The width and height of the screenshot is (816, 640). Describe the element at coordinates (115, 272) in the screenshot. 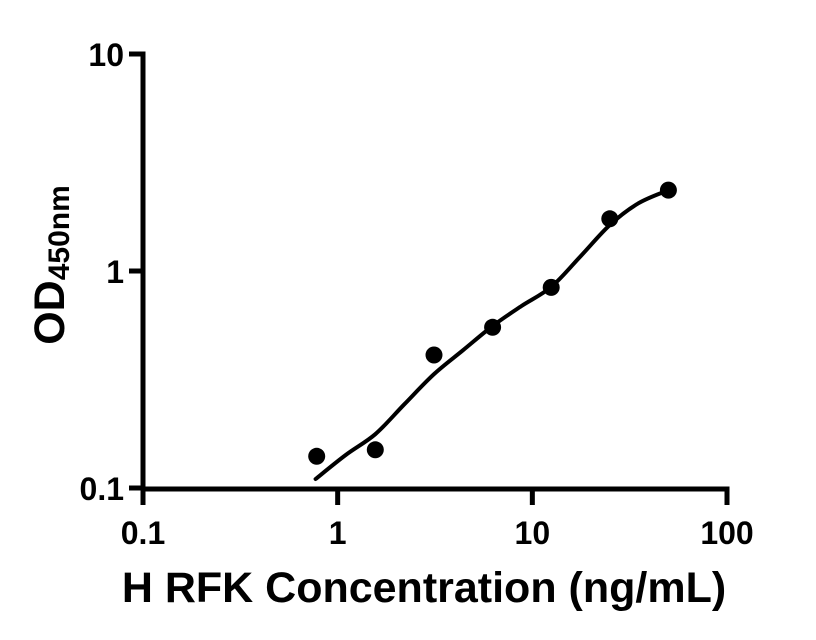

I see `y-tick-label: 1` at that location.